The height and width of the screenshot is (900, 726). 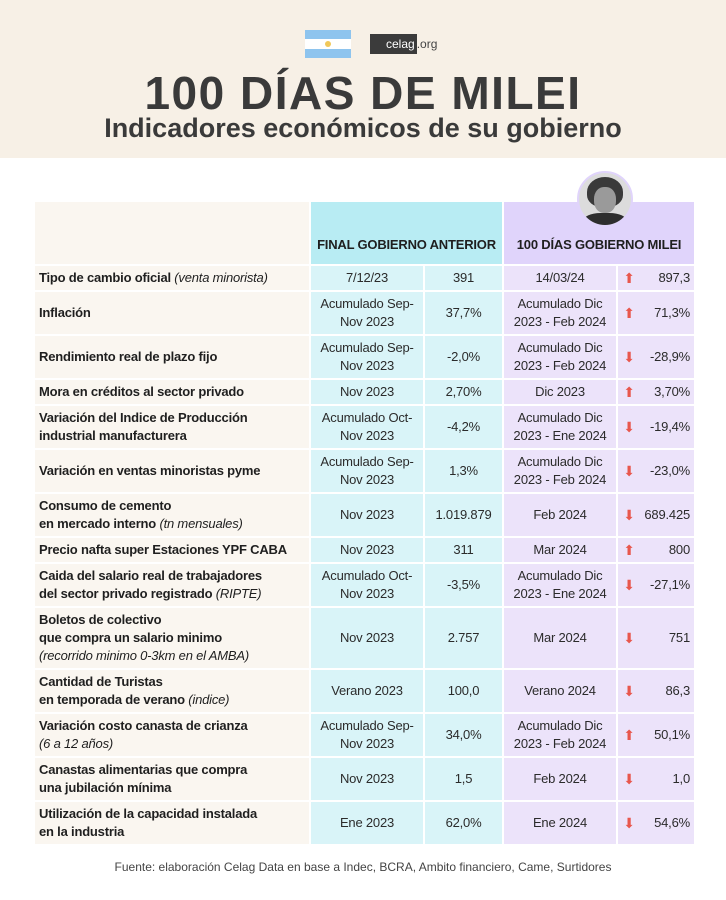 I want to click on indicator-label: Tipo de cambio oficial (venta minorista), so click(x=172, y=278).